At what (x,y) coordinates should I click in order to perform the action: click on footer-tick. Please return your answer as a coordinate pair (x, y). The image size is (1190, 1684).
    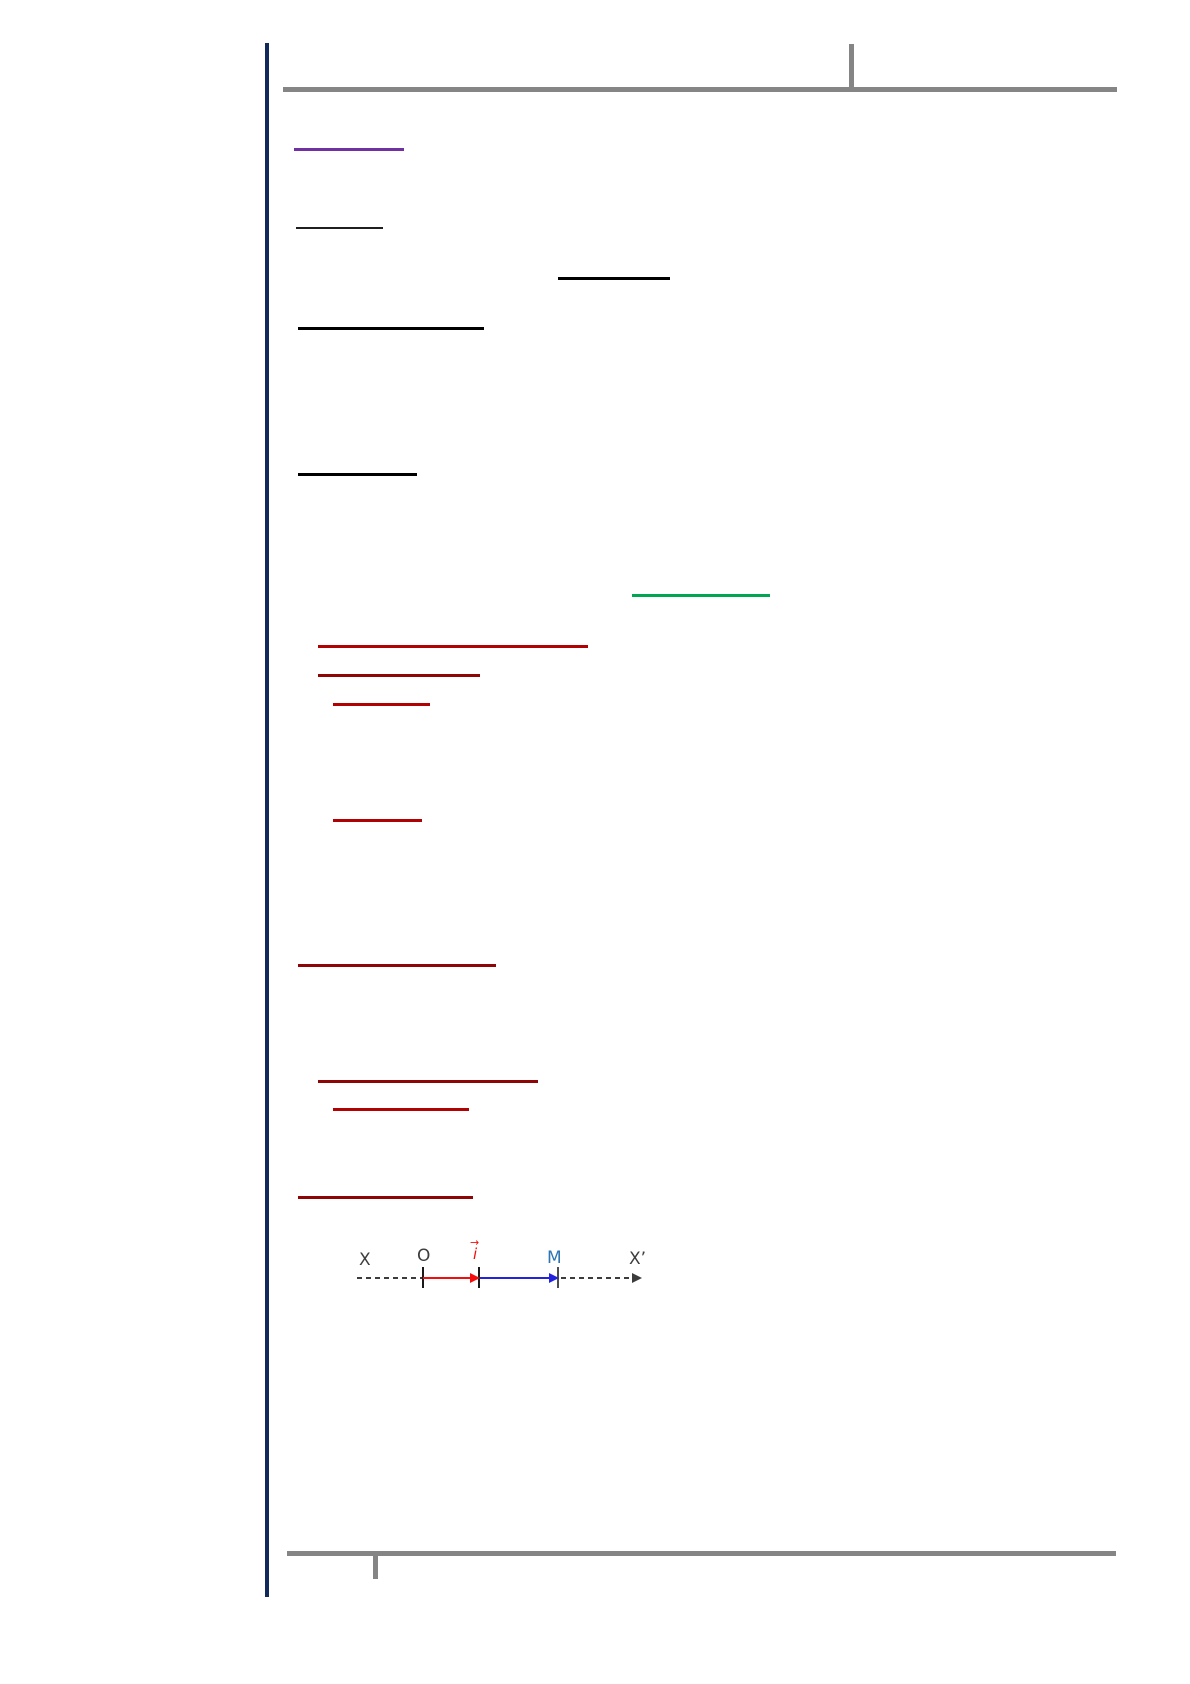
    Looking at the image, I should click on (375, 1567).